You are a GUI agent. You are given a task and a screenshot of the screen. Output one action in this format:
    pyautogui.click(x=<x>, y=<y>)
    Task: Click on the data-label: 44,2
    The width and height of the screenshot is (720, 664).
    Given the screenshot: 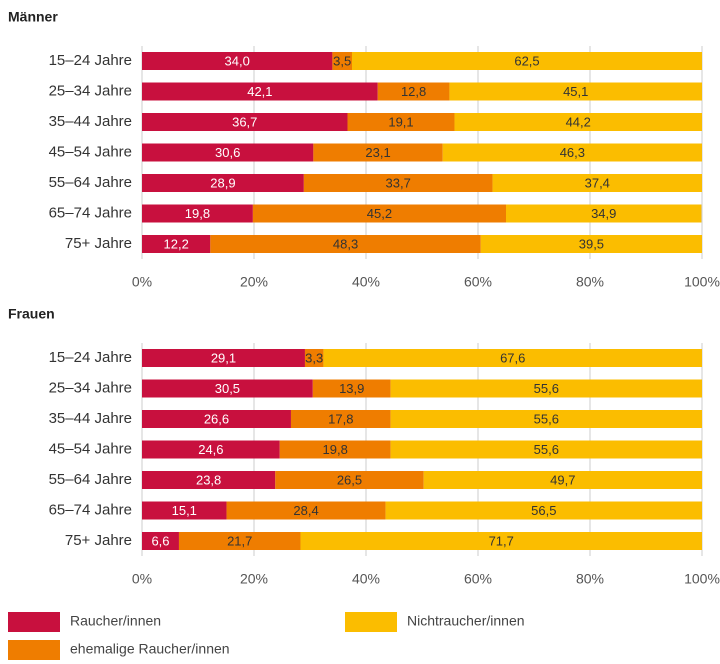 What is the action you would take?
    pyautogui.click(x=578, y=121)
    